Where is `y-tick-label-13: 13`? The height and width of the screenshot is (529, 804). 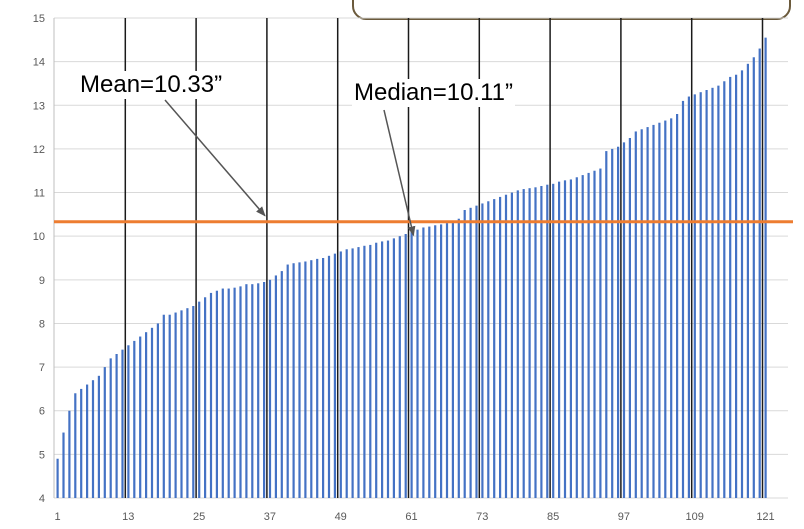
y-tick-label-13: 13 is located at coordinates (39, 106).